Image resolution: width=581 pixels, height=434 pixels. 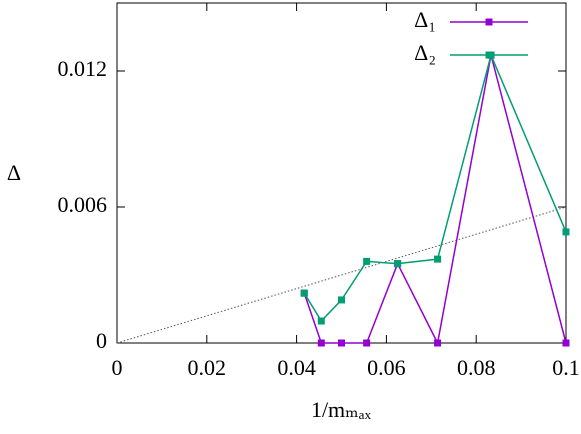 What do you see at coordinates (117, 367) in the screenshot?
I see `x-tick-label: 0` at bounding box center [117, 367].